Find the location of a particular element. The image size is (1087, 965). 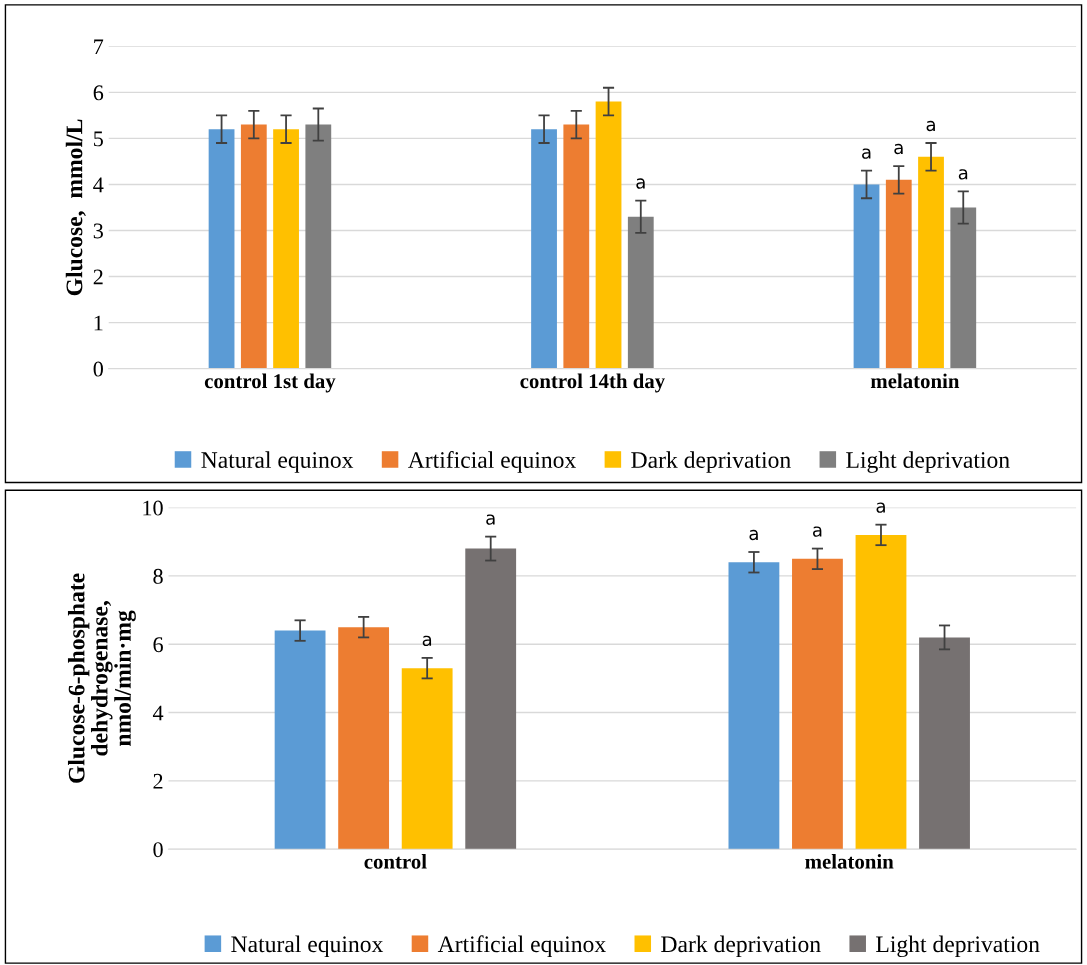

y-axis-title: Glucose, mmol/L is located at coordinates (75, 207).